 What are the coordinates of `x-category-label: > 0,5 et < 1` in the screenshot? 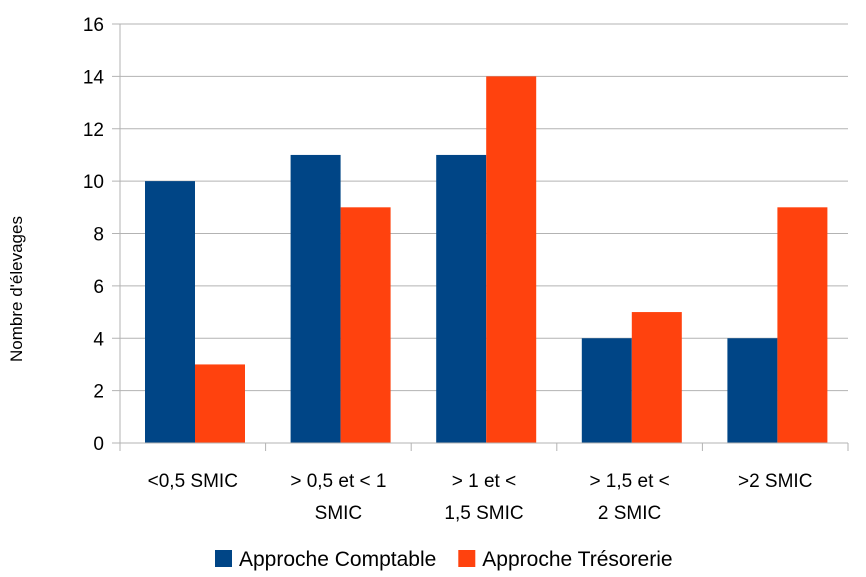 It's located at (338, 481).